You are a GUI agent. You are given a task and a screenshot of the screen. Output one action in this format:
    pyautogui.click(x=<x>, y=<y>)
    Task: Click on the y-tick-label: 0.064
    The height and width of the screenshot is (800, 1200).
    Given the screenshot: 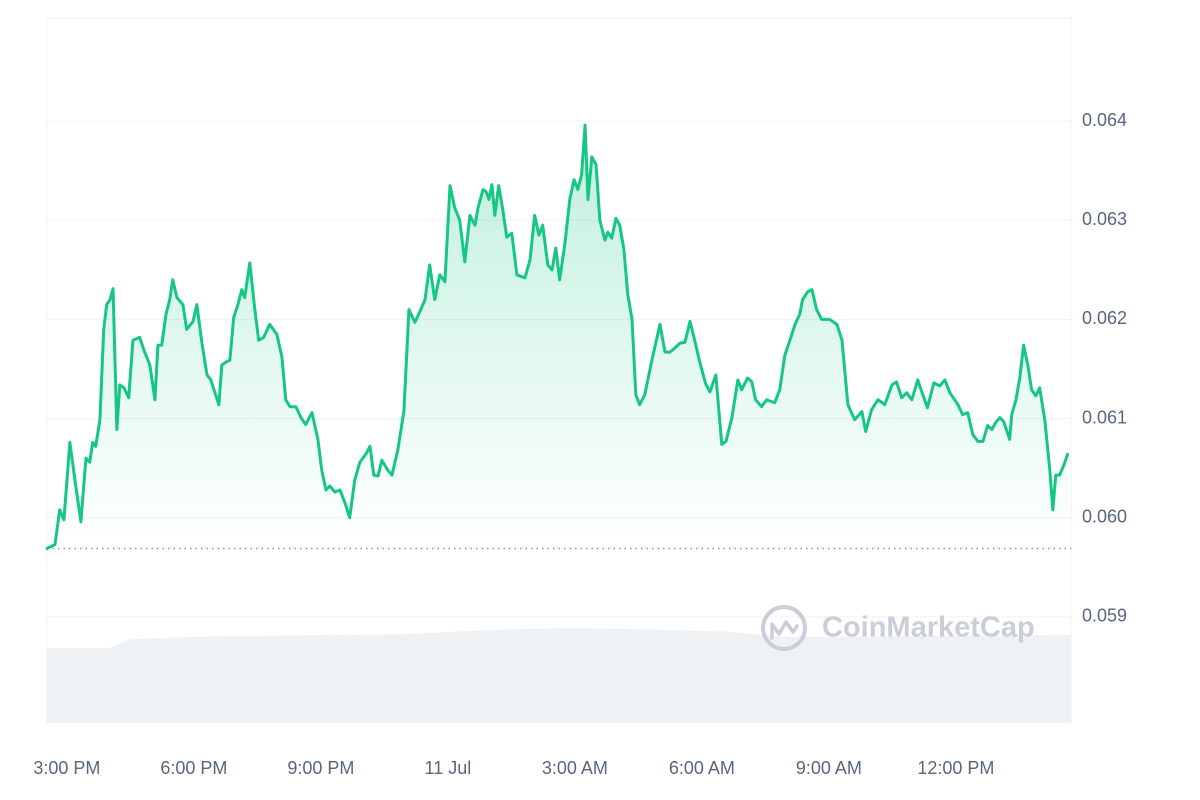 What is the action you would take?
    pyautogui.click(x=1104, y=120)
    